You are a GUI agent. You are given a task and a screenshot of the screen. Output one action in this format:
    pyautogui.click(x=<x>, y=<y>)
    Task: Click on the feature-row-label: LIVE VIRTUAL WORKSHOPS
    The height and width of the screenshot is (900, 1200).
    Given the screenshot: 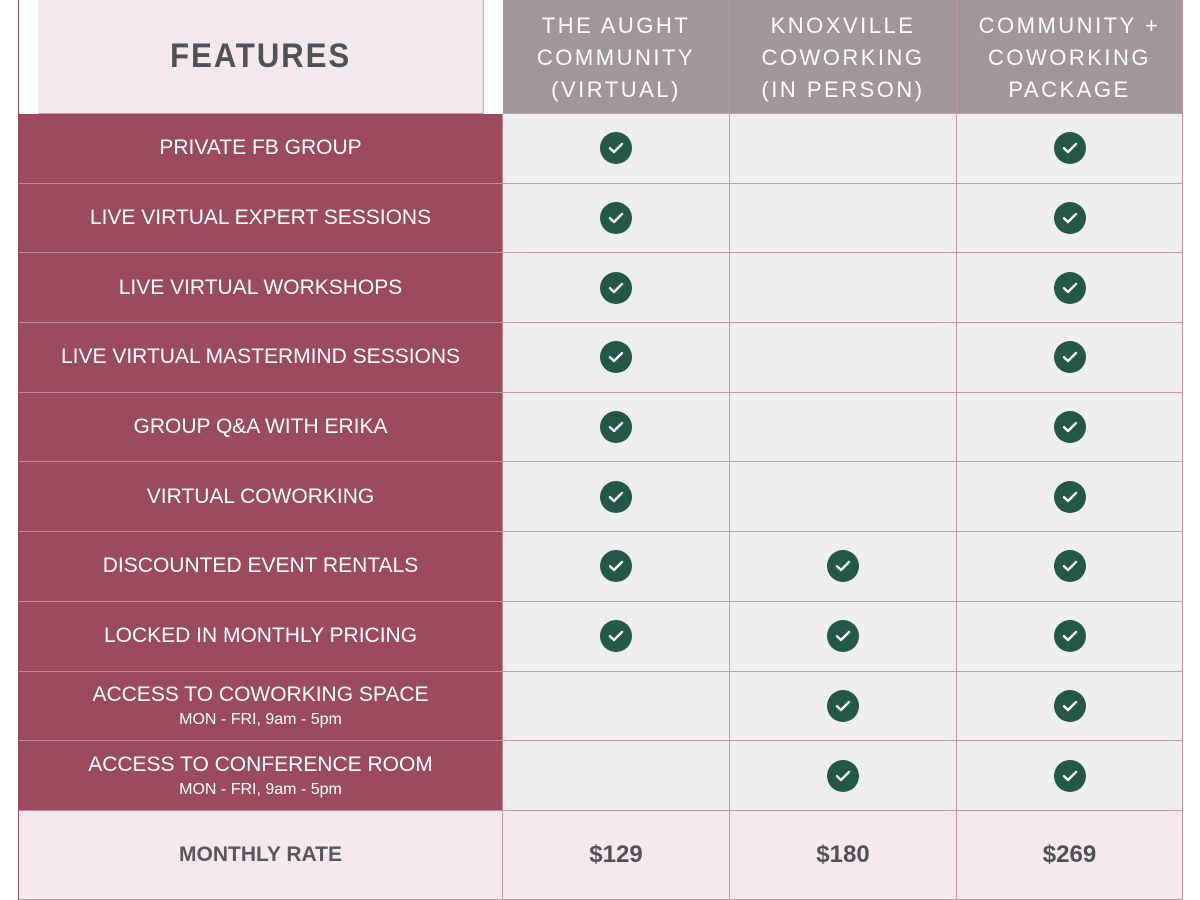 What is the action you would take?
    pyautogui.click(x=261, y=288)
    